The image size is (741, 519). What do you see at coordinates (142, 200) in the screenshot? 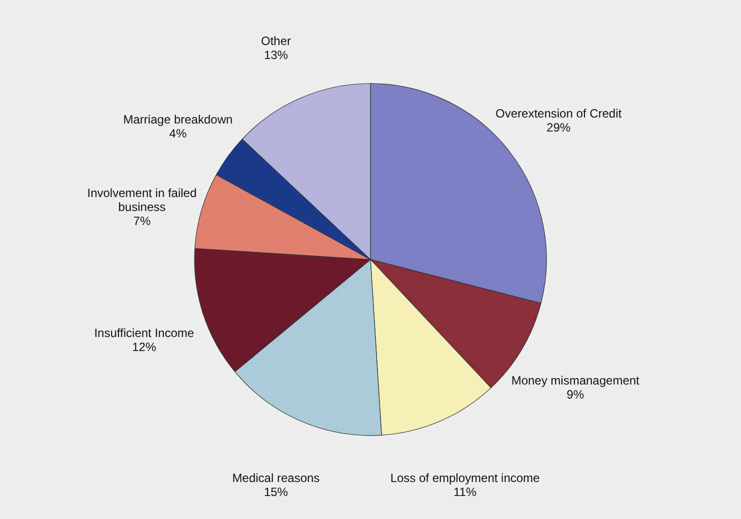
I see `slice-label: Involvement in failed business` at bounding box center [142, 200].